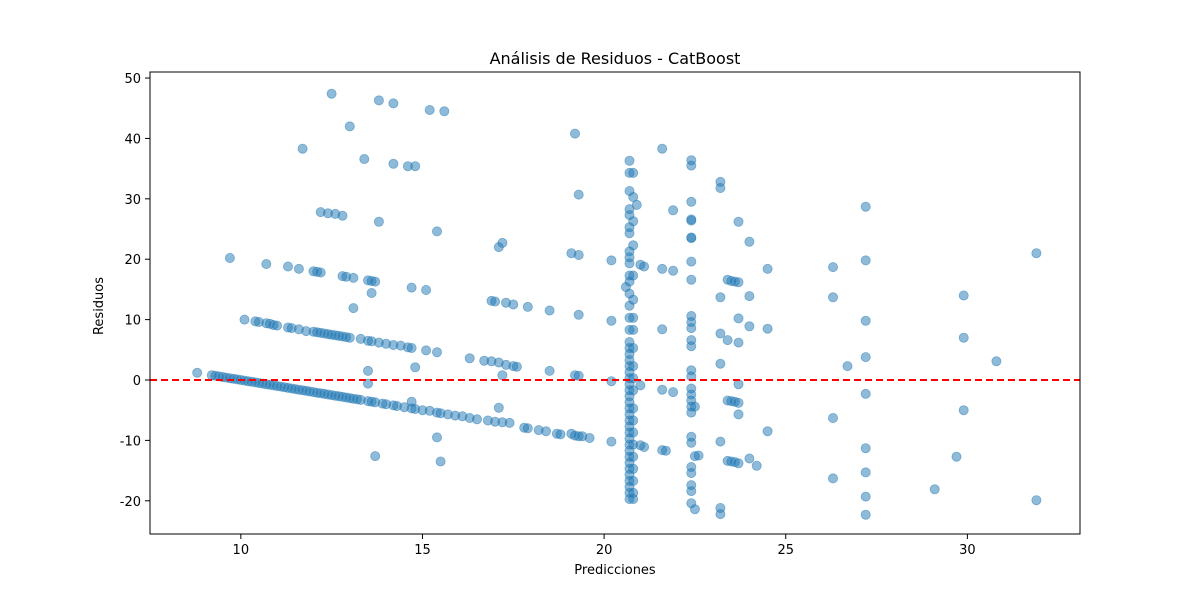  Describe the element at coordinates (785, 550) in the screenshot. I see `x-tick-label: 25` at that location.